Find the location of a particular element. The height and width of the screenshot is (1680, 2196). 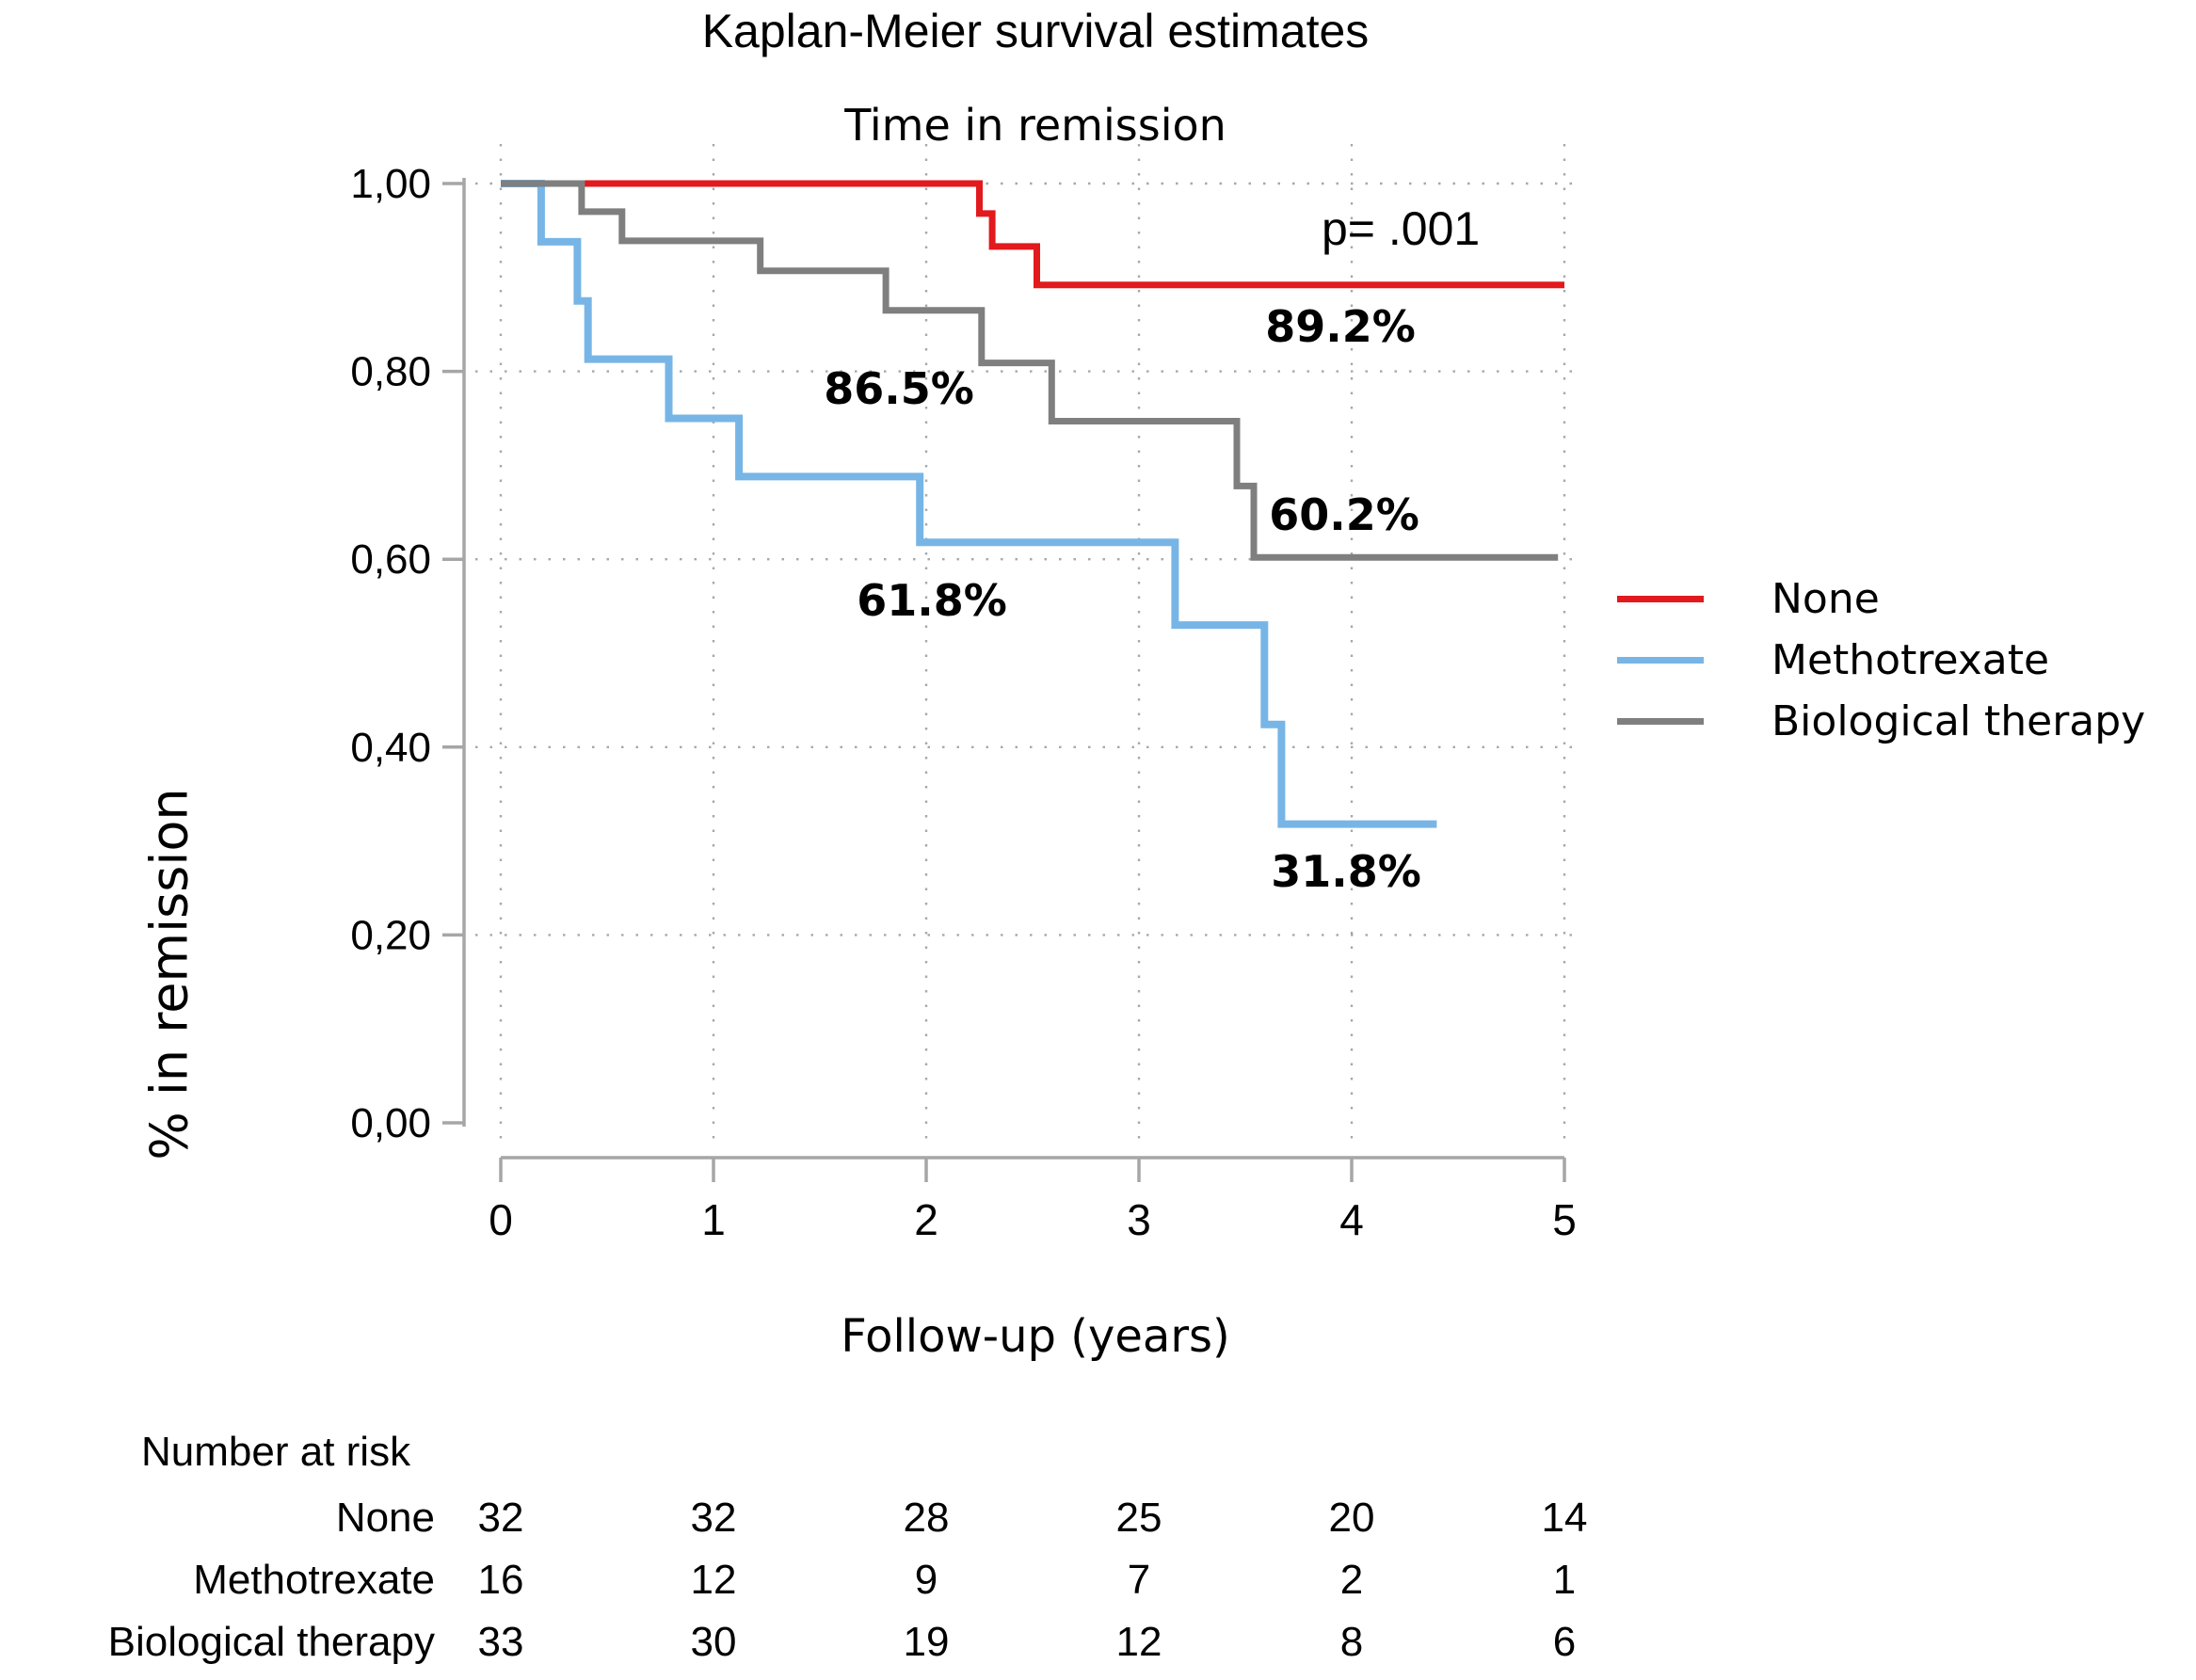

risk-count: 14 is located at coordinates (1564, 1518).